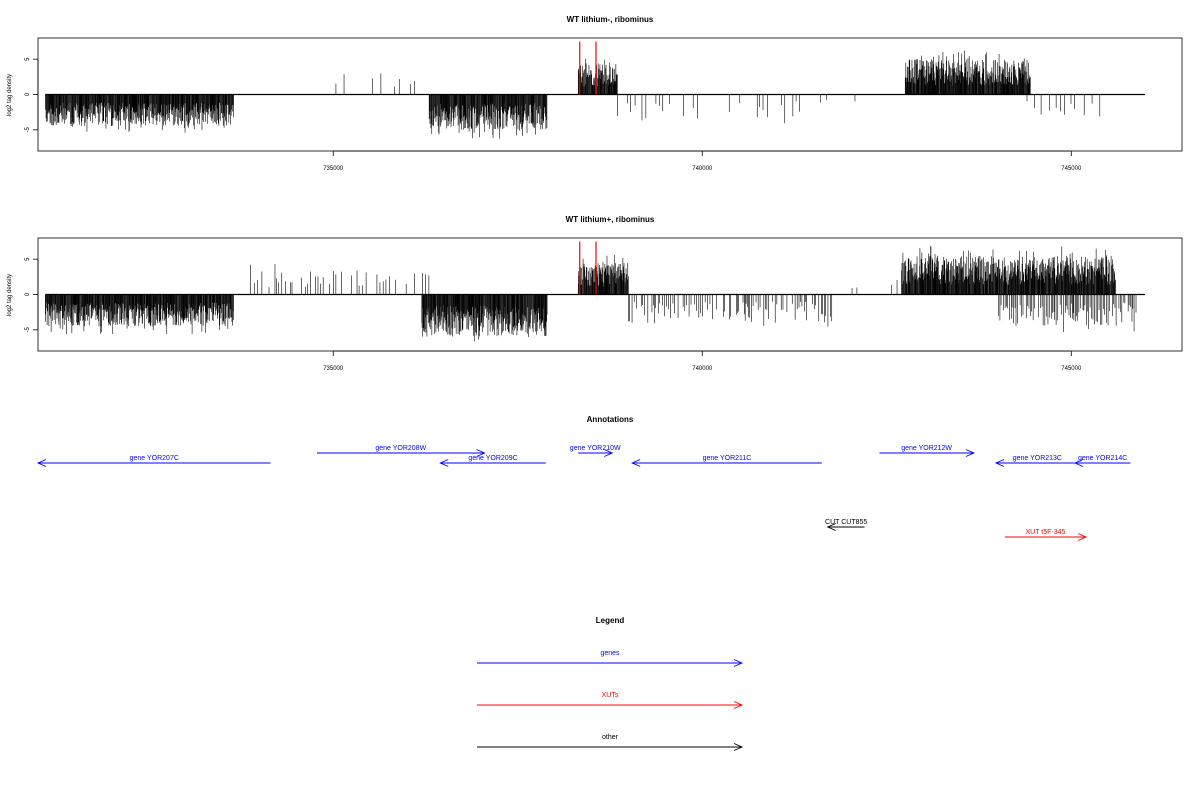 This screenshot has height=800, width=1200. Describe the element at coordinates (610, 737) in the screenshot. I see `legend-label: other` at that location.